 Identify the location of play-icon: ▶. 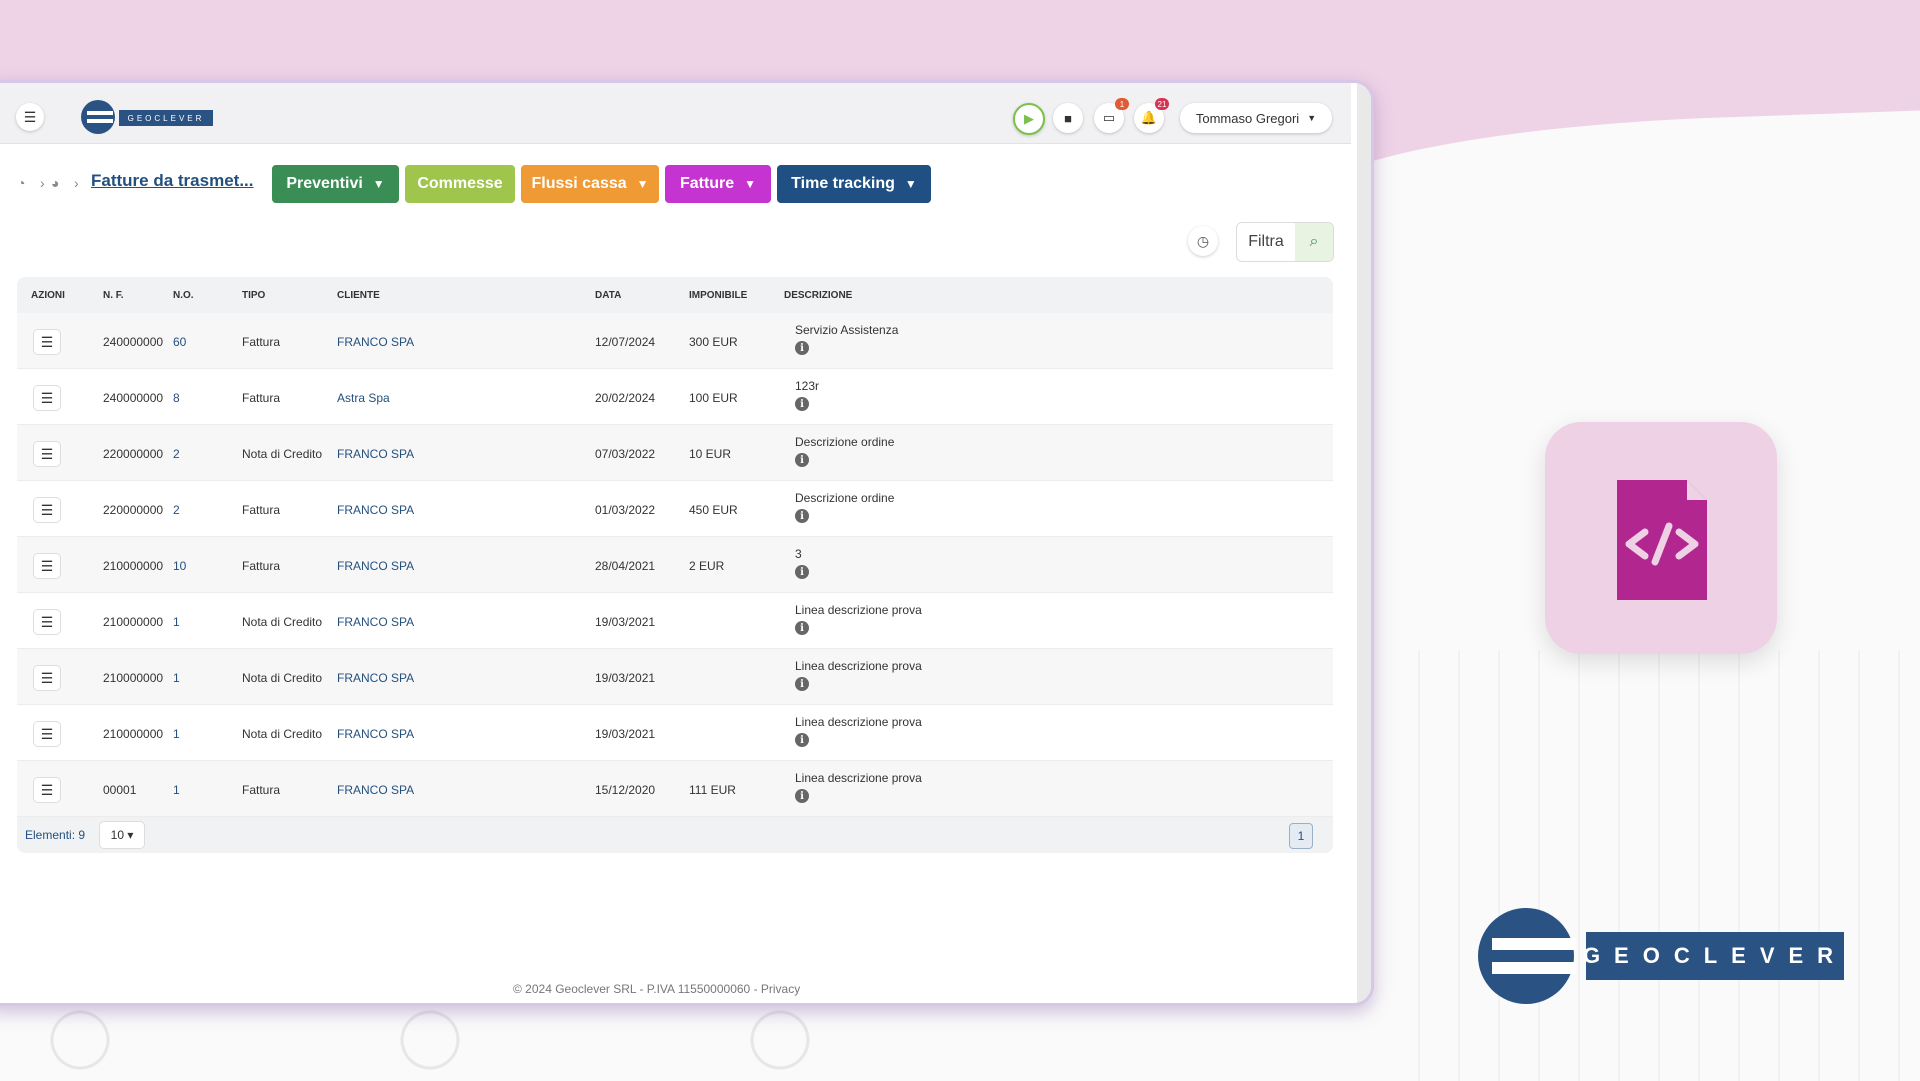
(1029, 119).